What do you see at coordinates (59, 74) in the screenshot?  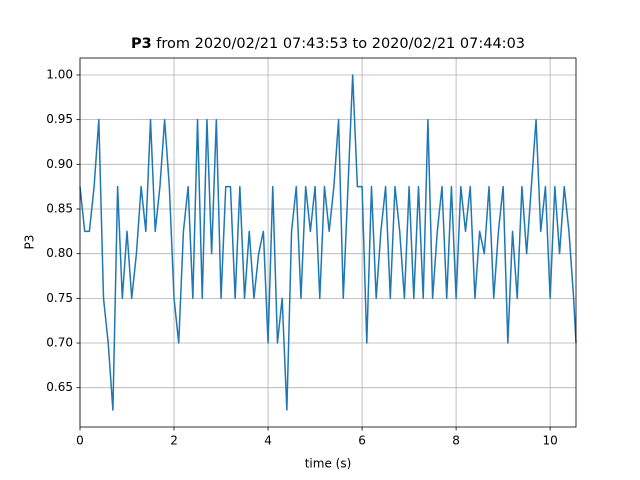 I see `y-tick-label: 1.00` at bounding box center [59, 74].